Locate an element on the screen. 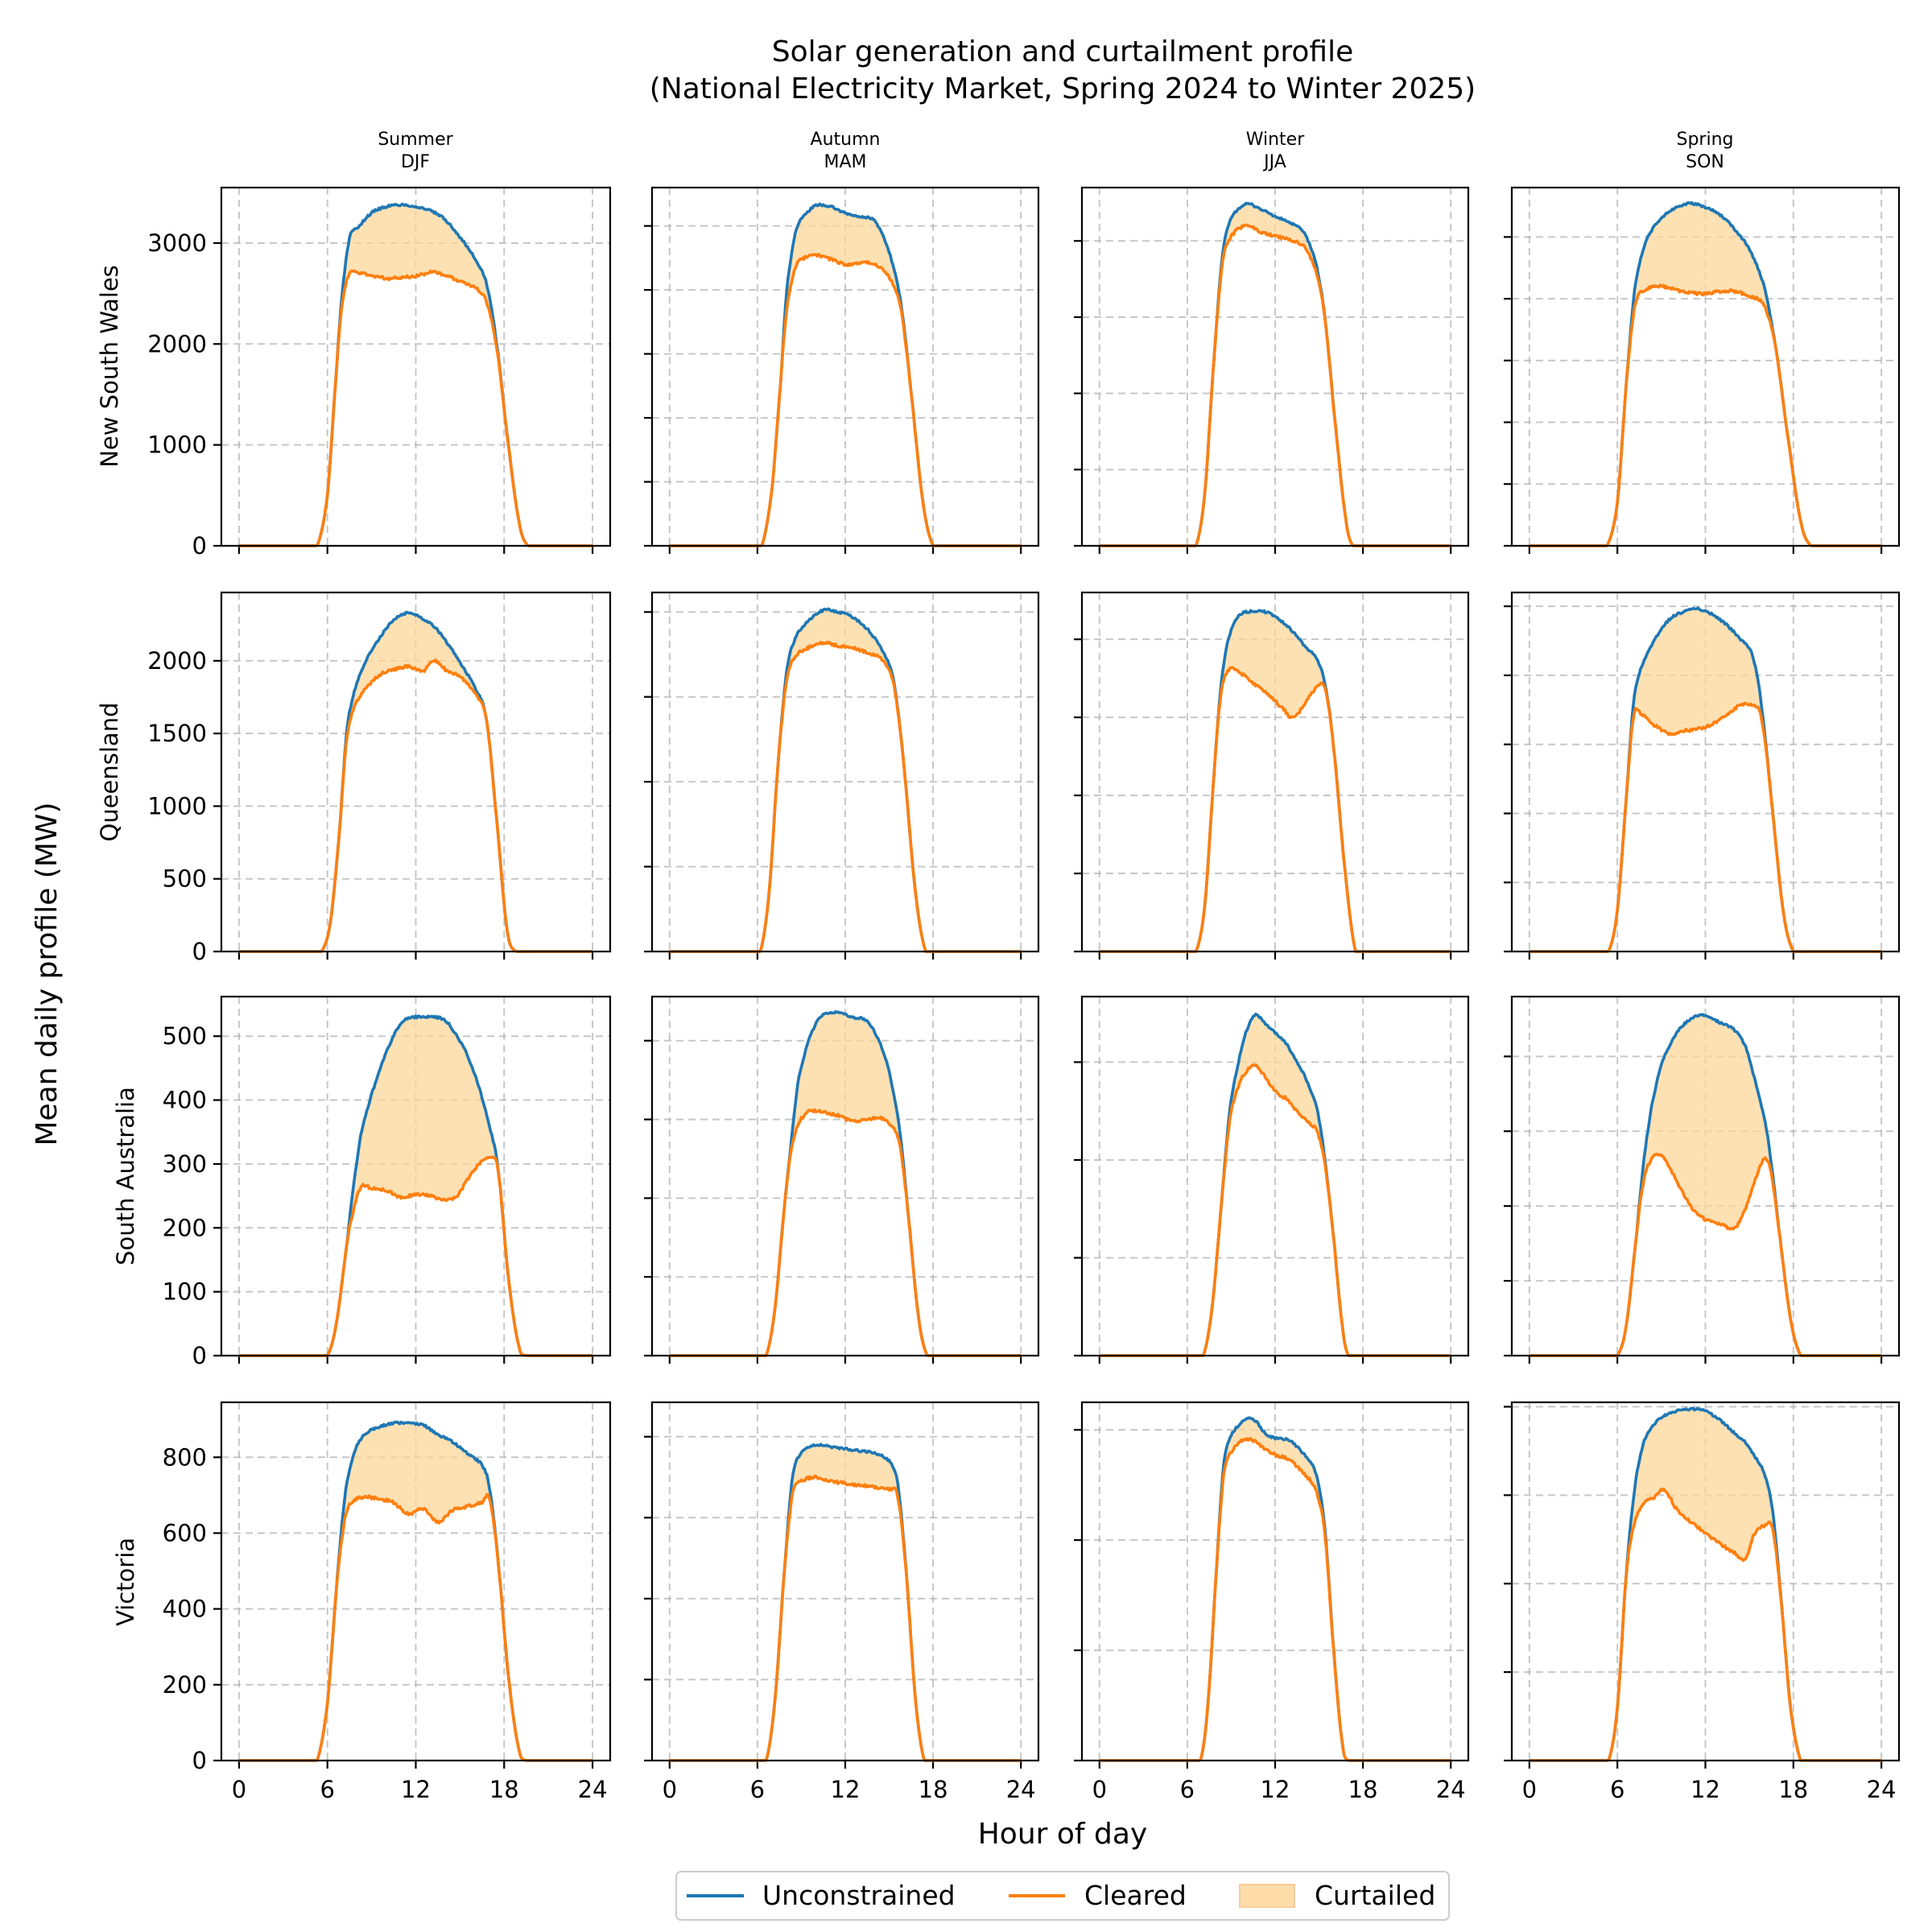  panel-new-south-wales-winter is located at coordinates (1272, 370).